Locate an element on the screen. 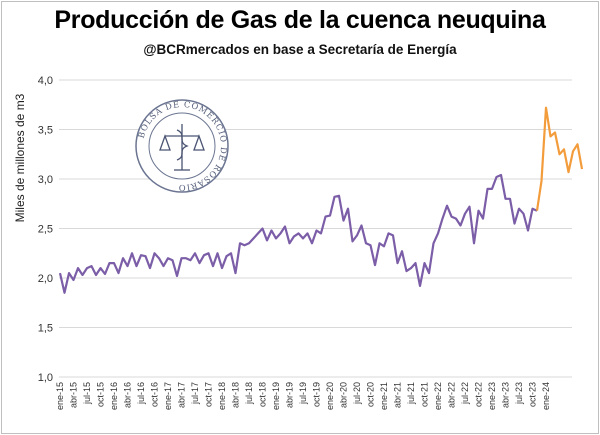 The image size is (600, 435). bcr-seal-logo: BOLSA DE COMERCIO DE ROSARIO is located at coordinates (182, 146).